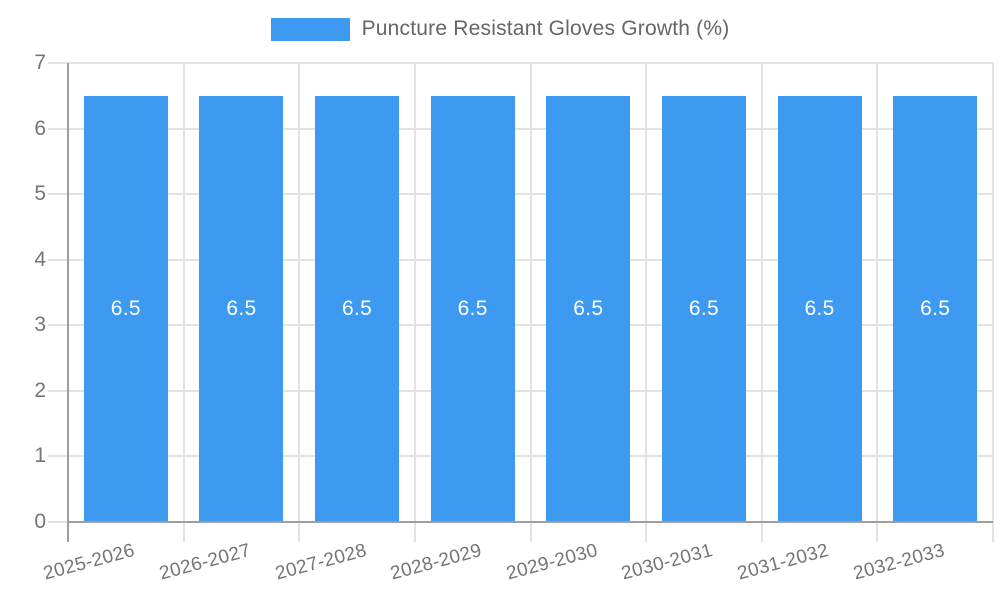 The width and height of the screenshot is (1000, 600). Describe the element at coordinates (89, 562) in the screenshot. I see `x-axis-tick-label: 2025-2026` at that location.